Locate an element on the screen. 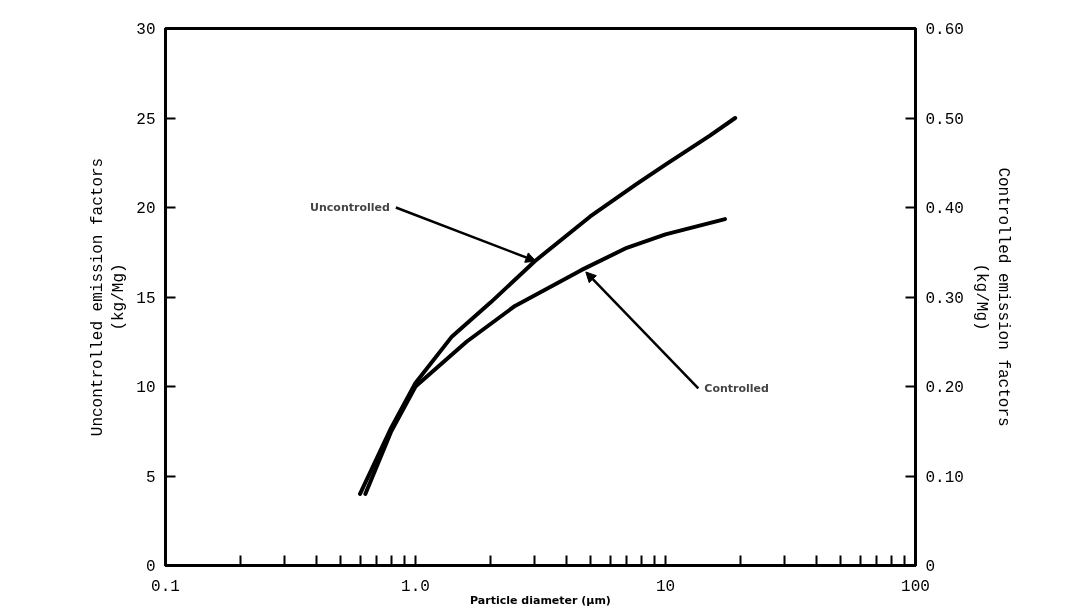 Image resolution: width=1090 pixels, height=610 pixels. y2-axis-title: Controlled emission factors (kg/Mg) is located at coordinates (991, 297).